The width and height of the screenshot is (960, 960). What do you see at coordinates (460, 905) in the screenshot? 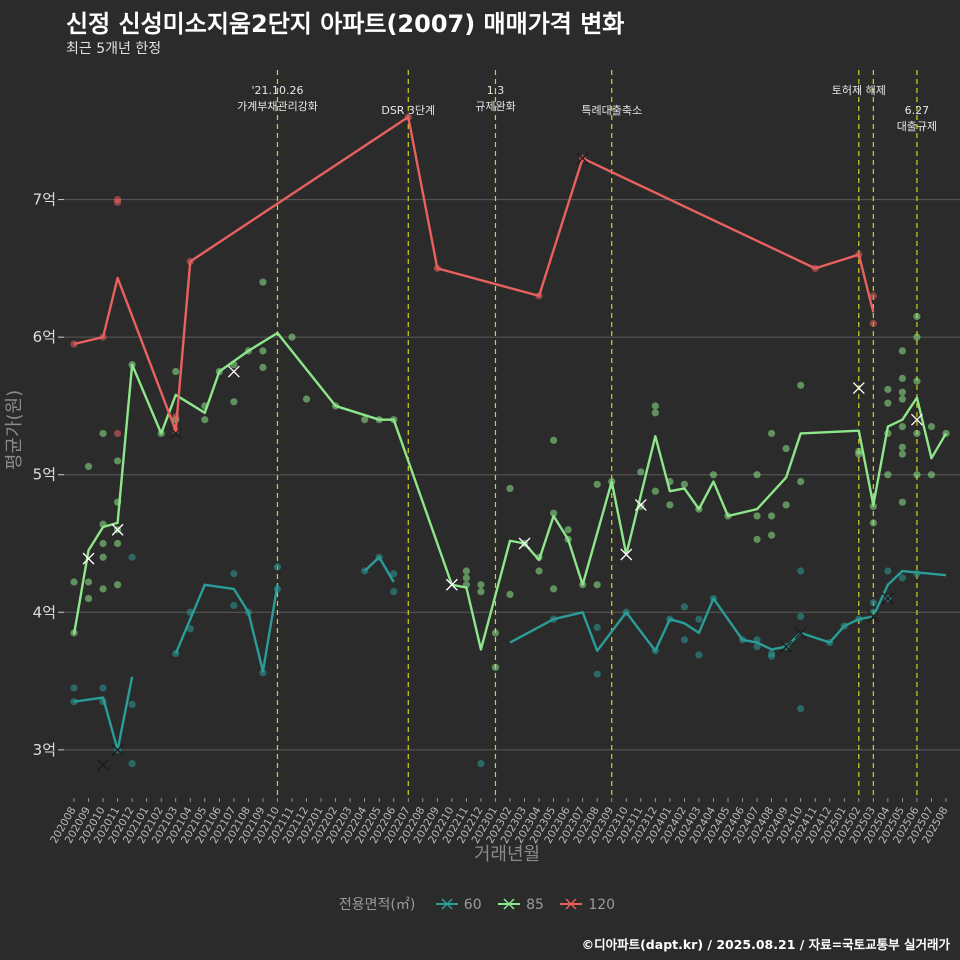
I see `legend-item-60: 60` at bounding box center [460, 905].